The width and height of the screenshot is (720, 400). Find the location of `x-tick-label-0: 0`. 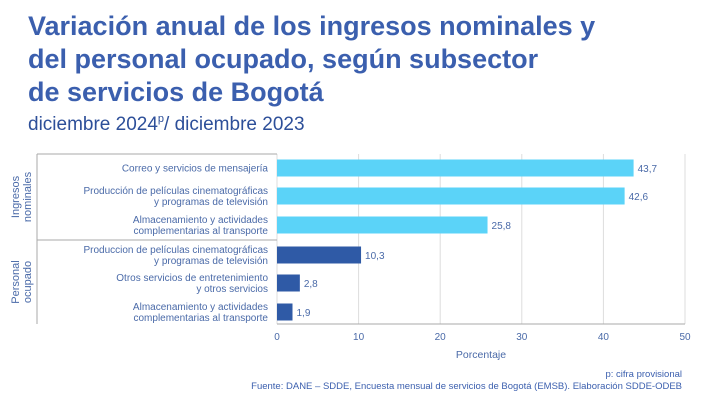

x-tick-label-0: 0 is located at coordinates (277, 337).